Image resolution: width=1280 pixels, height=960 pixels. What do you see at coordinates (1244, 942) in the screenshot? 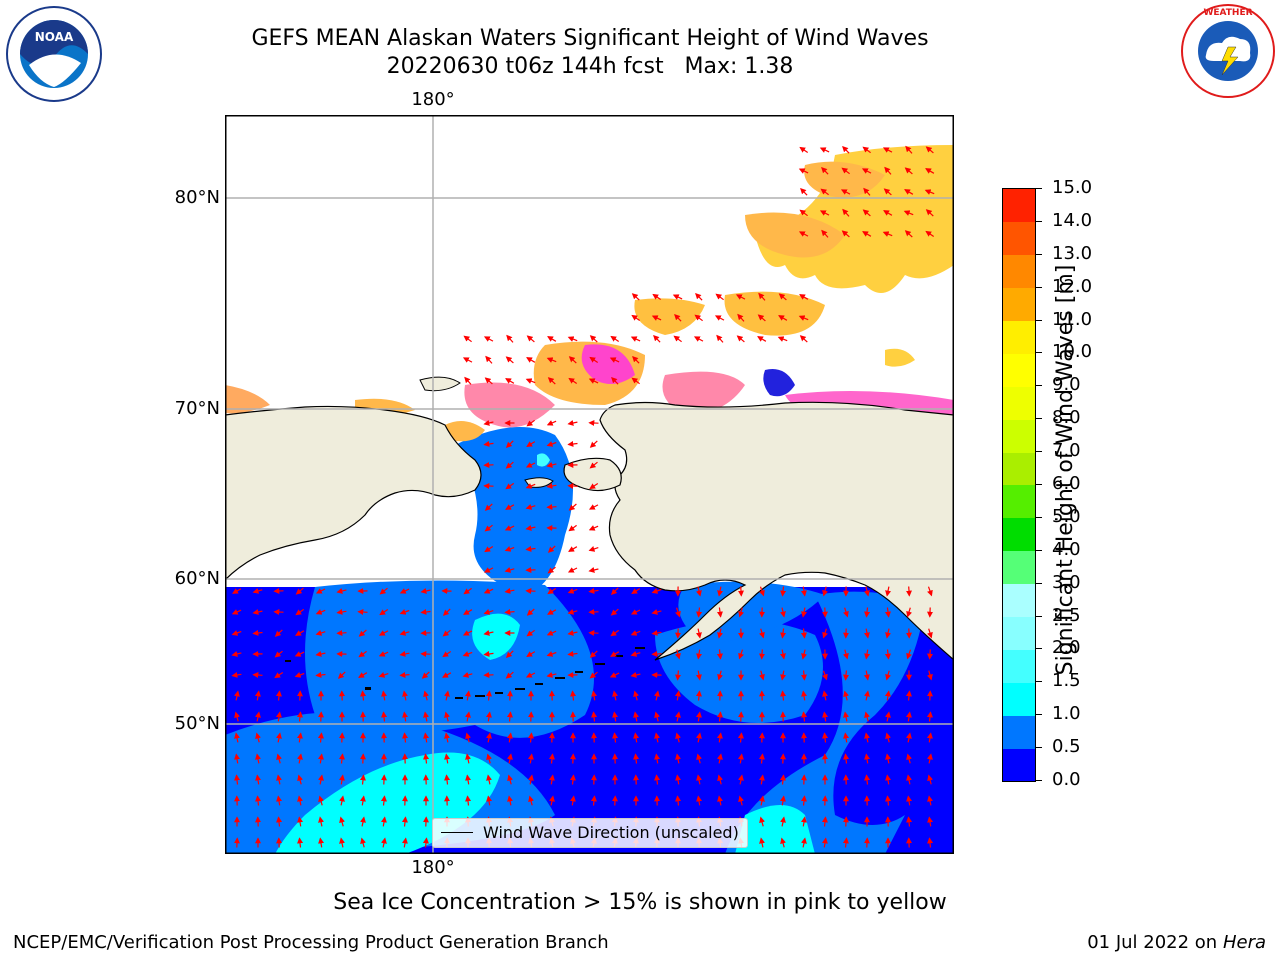
I see `footer-host: Hera` at bounding box center [1244, 942].